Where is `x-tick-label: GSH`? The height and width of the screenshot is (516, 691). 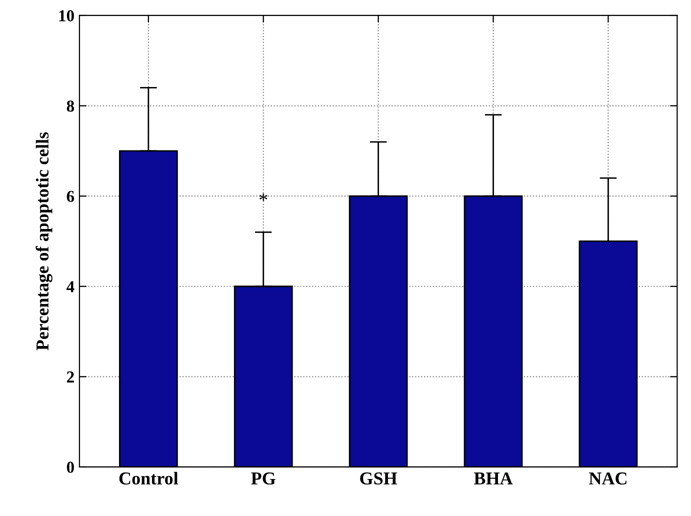 x-tick-label: GSH is located at coordinates (379, 478).